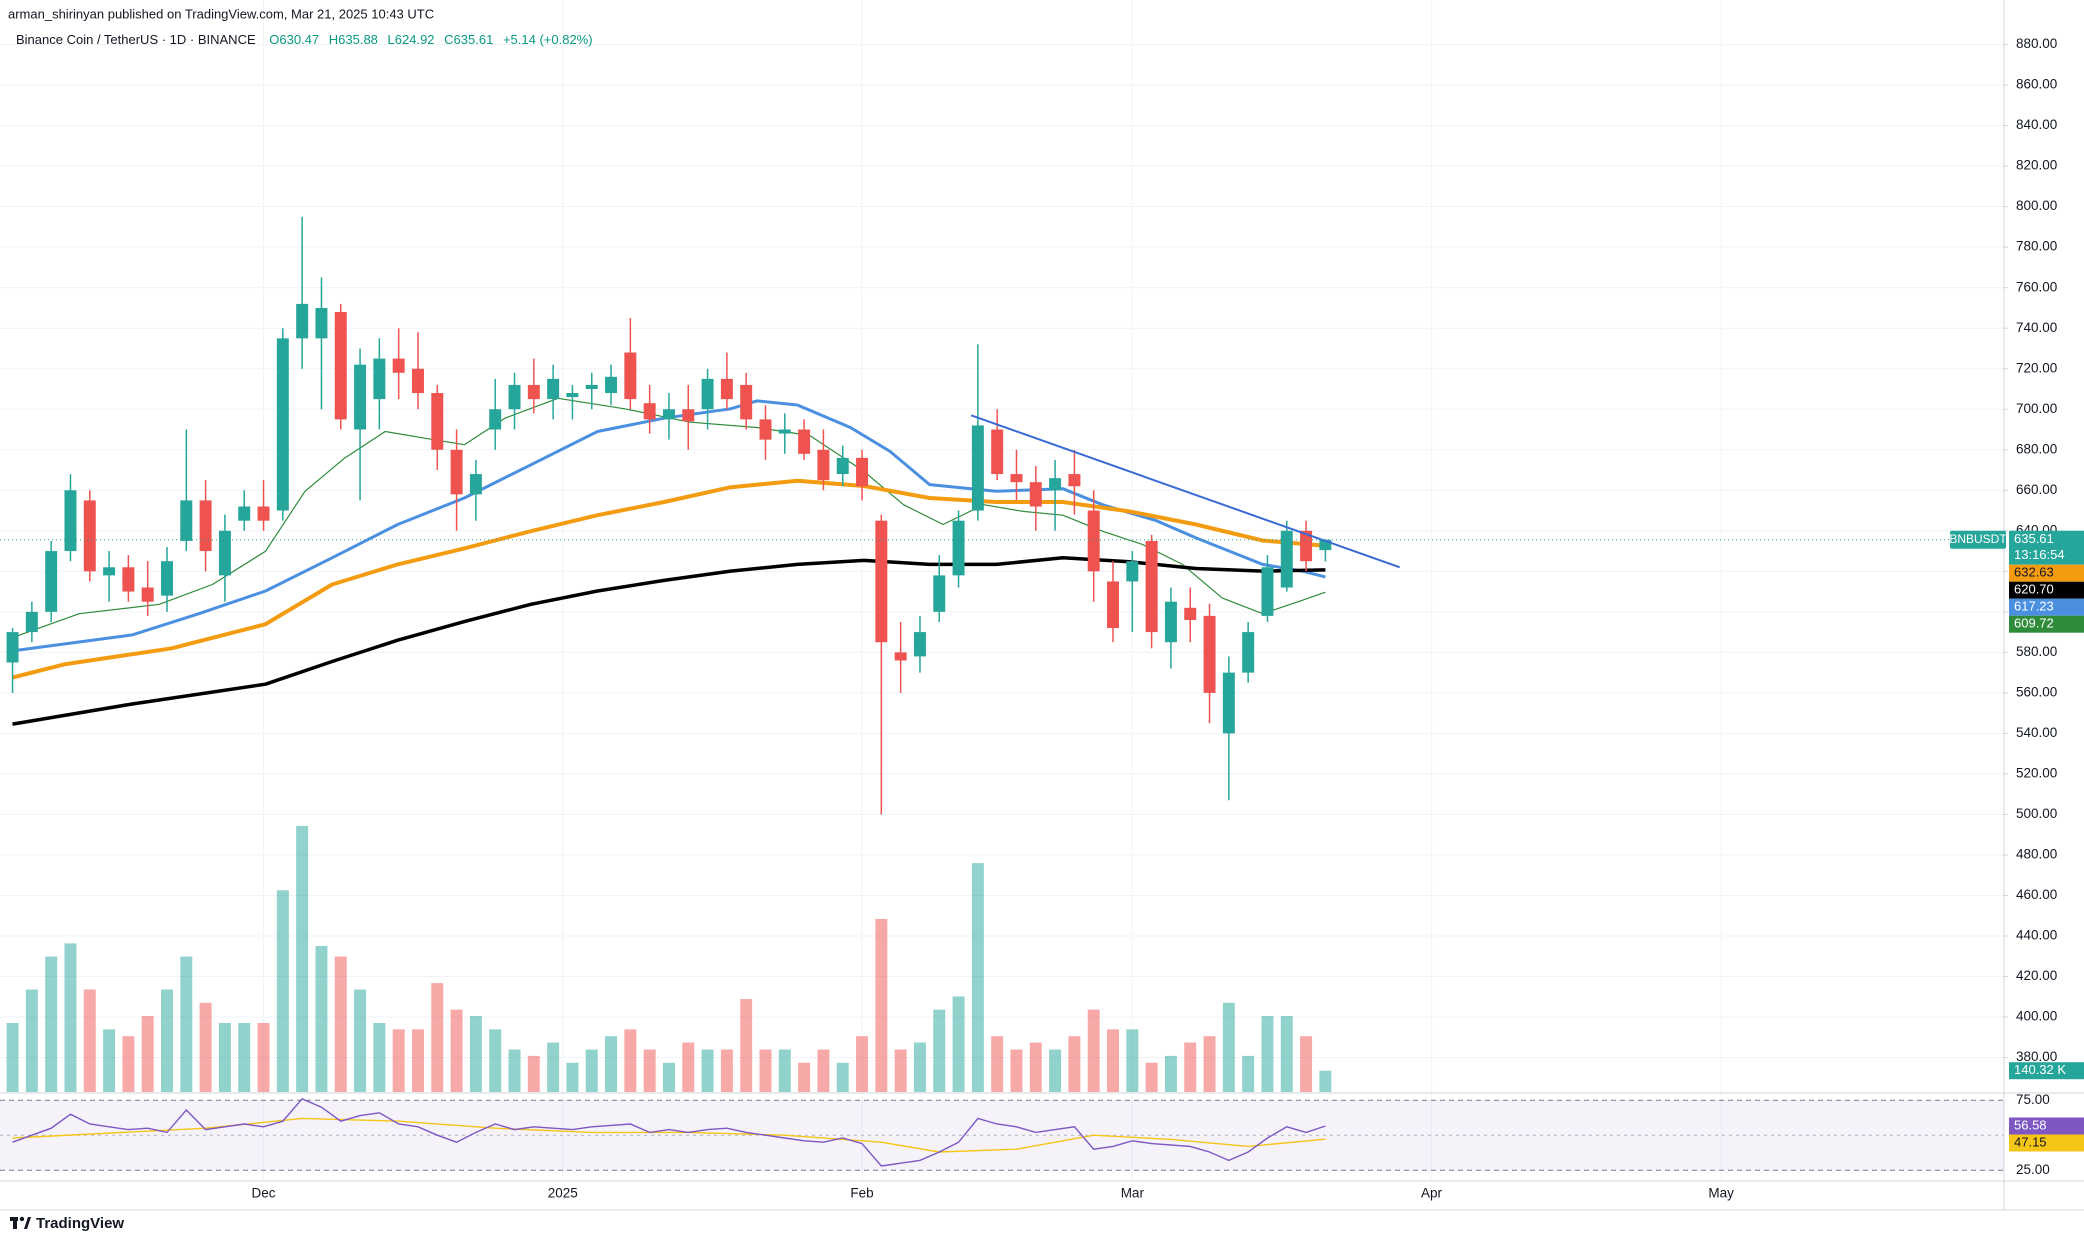  I want to click on rsi-box, so click(2046, 1126).